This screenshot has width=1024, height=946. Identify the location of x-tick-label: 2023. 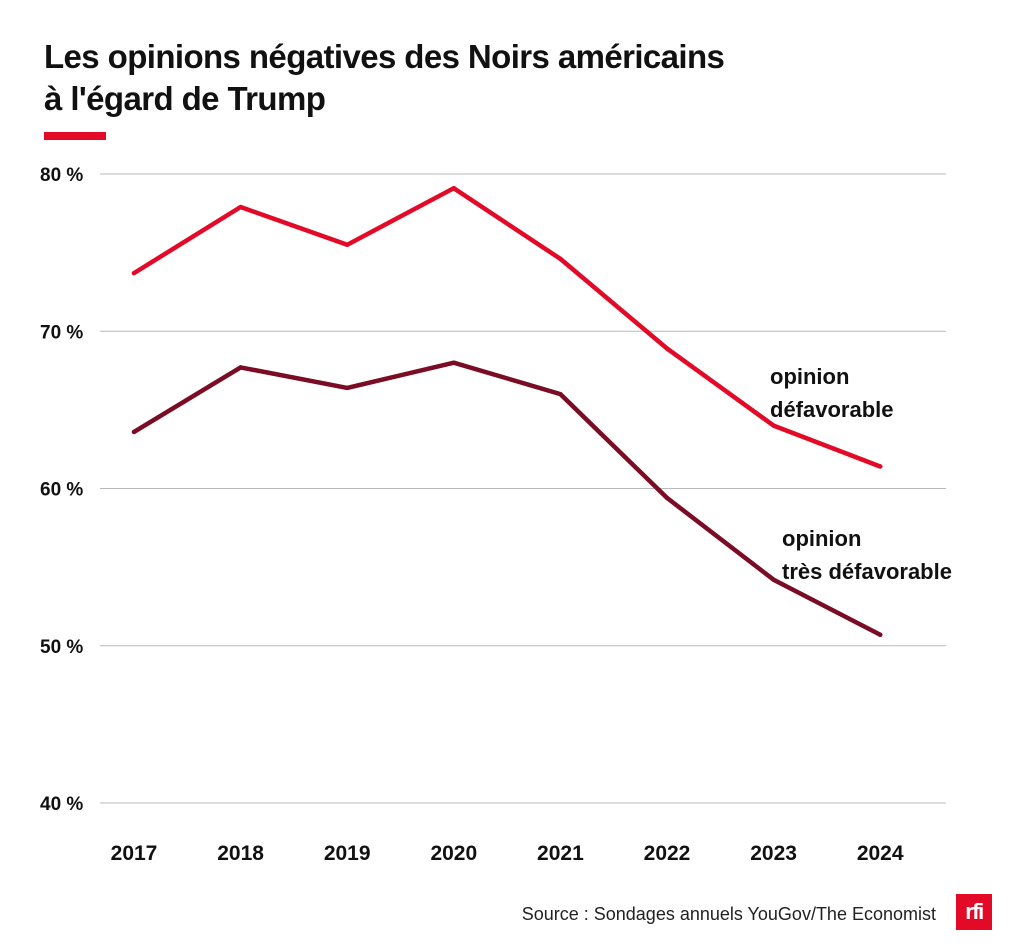
(773, 853).